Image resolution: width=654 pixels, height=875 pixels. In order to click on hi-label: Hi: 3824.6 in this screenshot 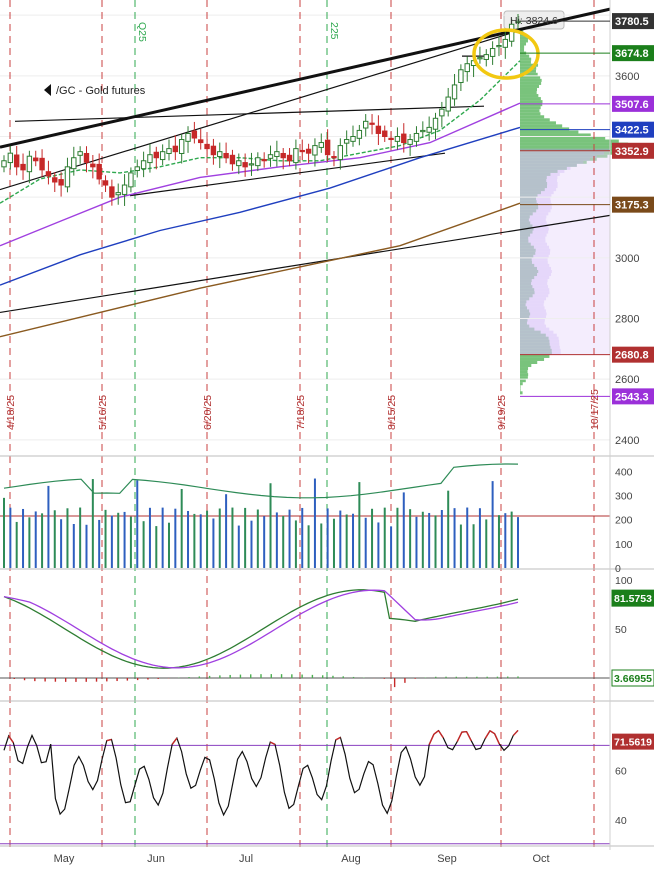, I will do `click(534, 21)`.